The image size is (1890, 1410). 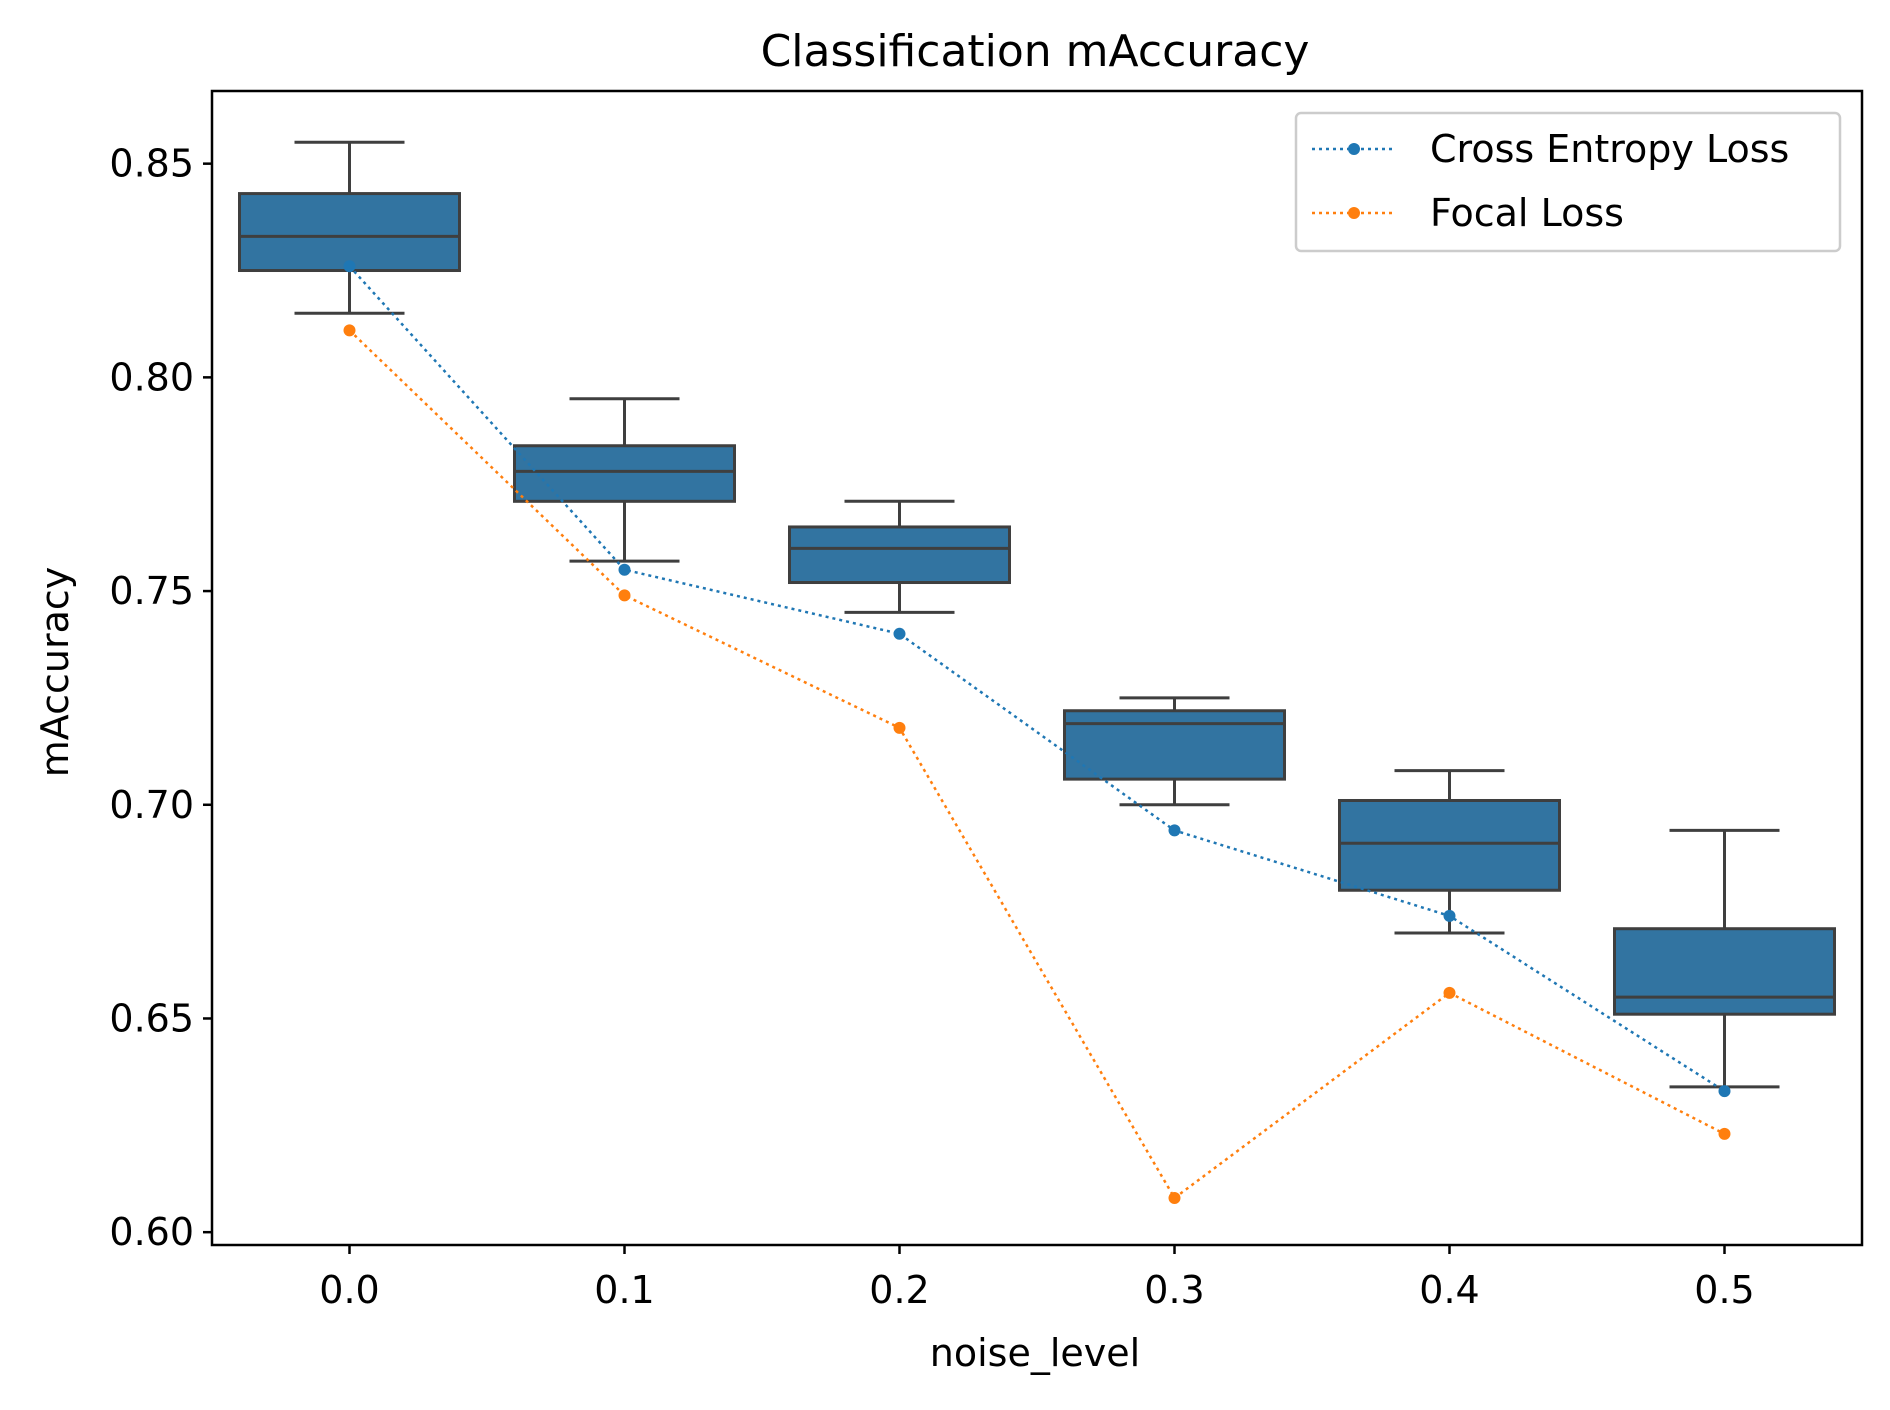 What do you see at coordinates (624, 569) in the screenshot?
I see `point-cross-entropy-loss-0.1` at bounding box center [624, 569].